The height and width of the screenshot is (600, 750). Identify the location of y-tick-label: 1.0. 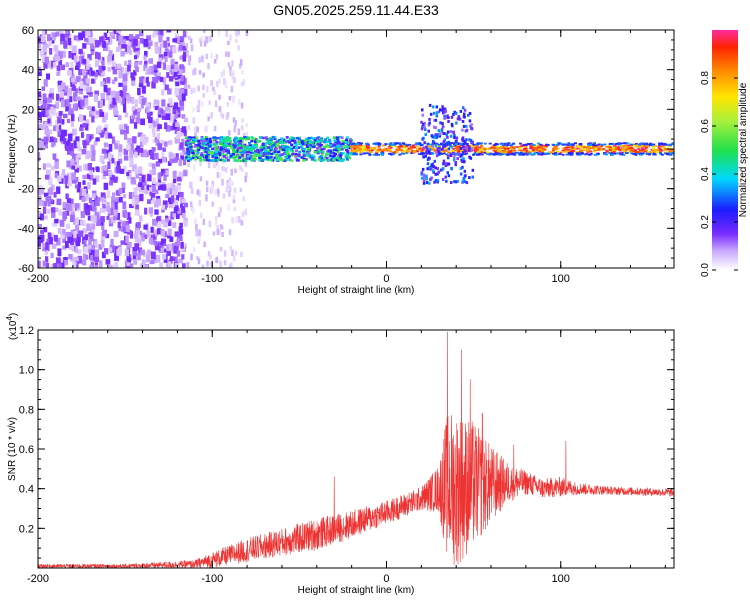
(26, 371).